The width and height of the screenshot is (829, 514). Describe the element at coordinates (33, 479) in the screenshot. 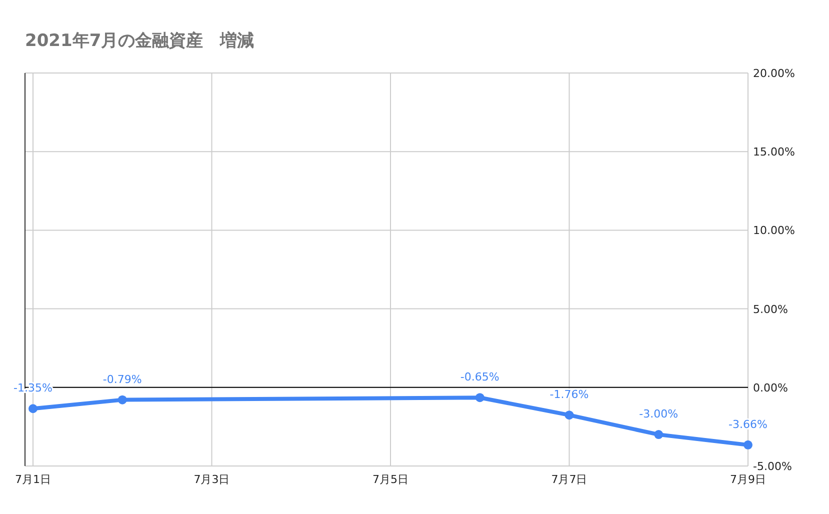

I see `x-tick-label: 7月1日` at that location.